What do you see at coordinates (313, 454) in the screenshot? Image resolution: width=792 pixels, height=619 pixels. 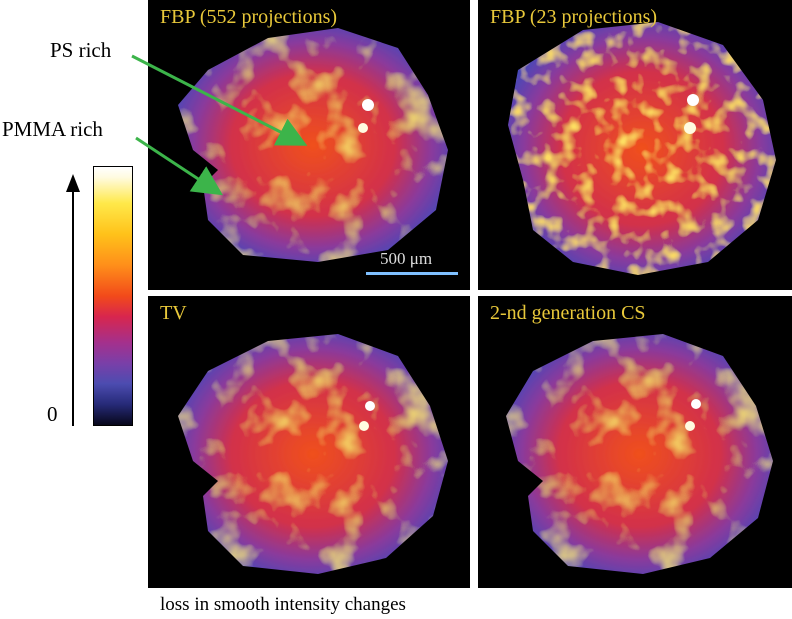 I see `tv-image` at bounding box center [313, 454].